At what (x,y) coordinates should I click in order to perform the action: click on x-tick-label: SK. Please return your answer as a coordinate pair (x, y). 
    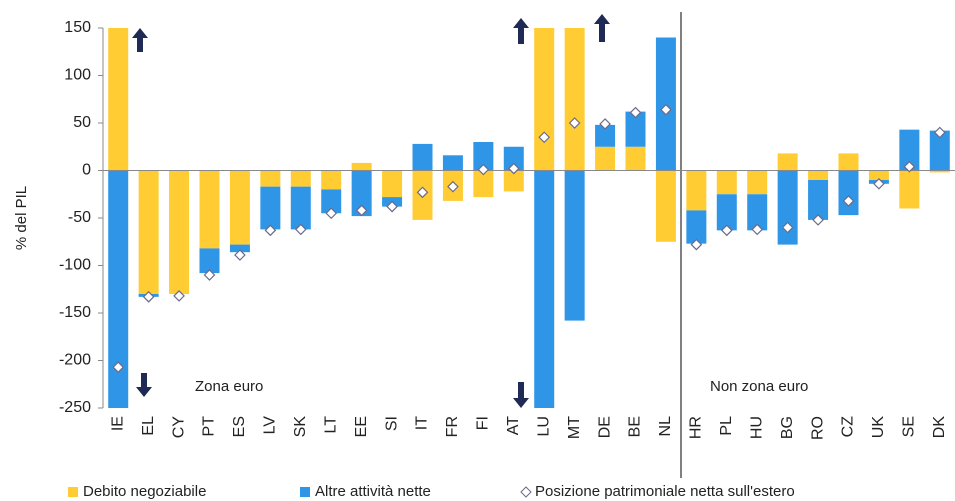
    Looking at the image, I should click on (300, 427).